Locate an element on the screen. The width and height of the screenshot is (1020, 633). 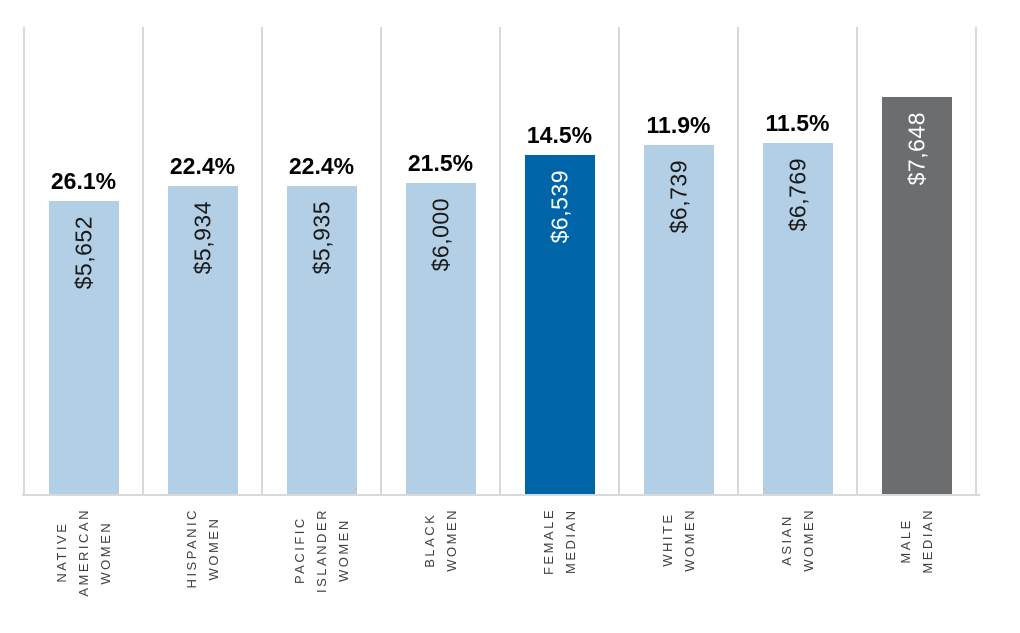
axis-label-native-american-women: NATIVE AMERICAN WOMEN is located at coordinates (83, 565).